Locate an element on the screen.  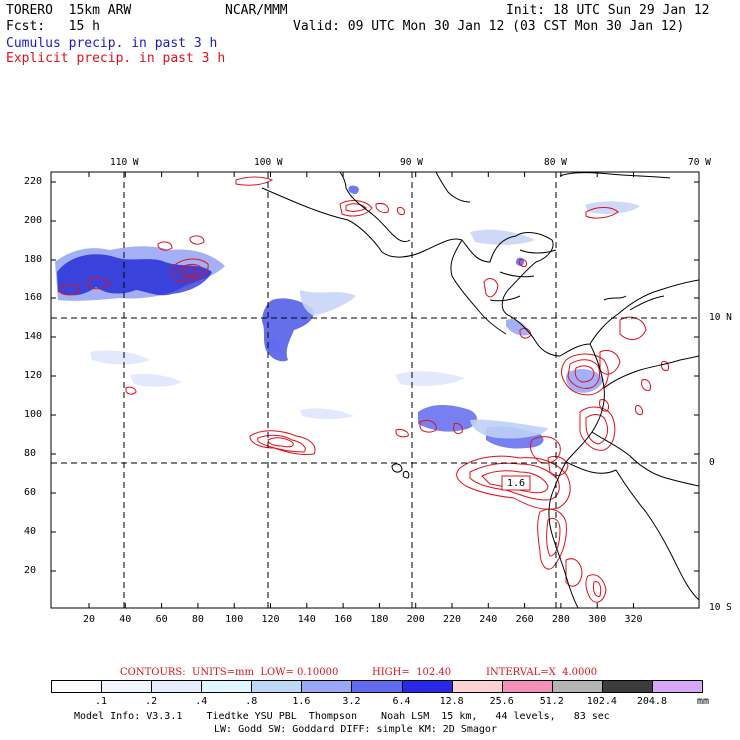
x-tick-label: 220 is located at coordinates (452, 619).